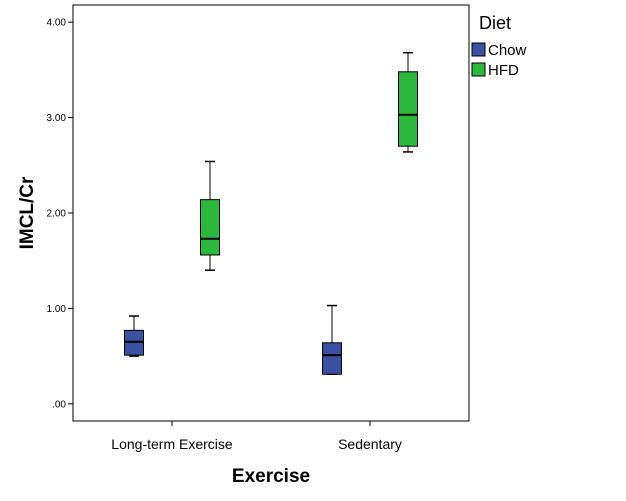 Image resolution: width=626 pixels, height=501 pixels. I want to click on x-tick-label: Long-term Exercise, so click(172, 444).